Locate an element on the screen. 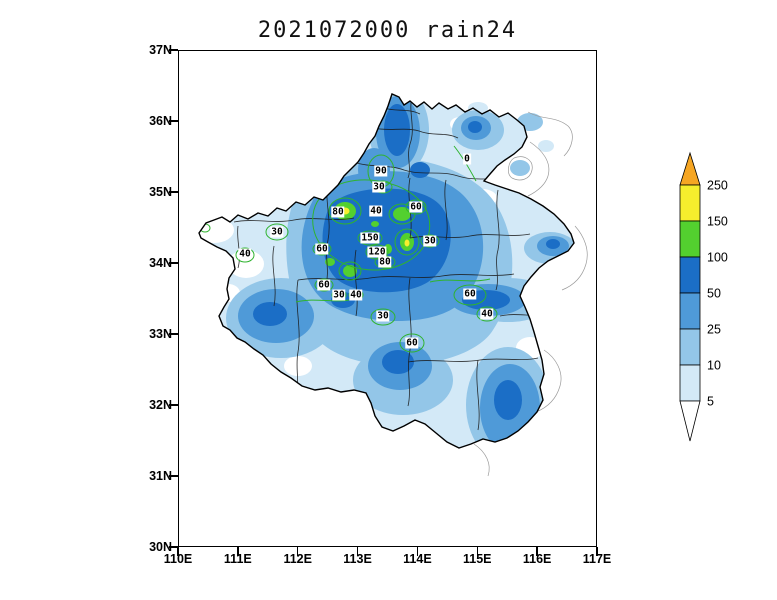 This screenshot has height=600, width=777. colorbar-label: 100 is located at coordinates (717, 258).